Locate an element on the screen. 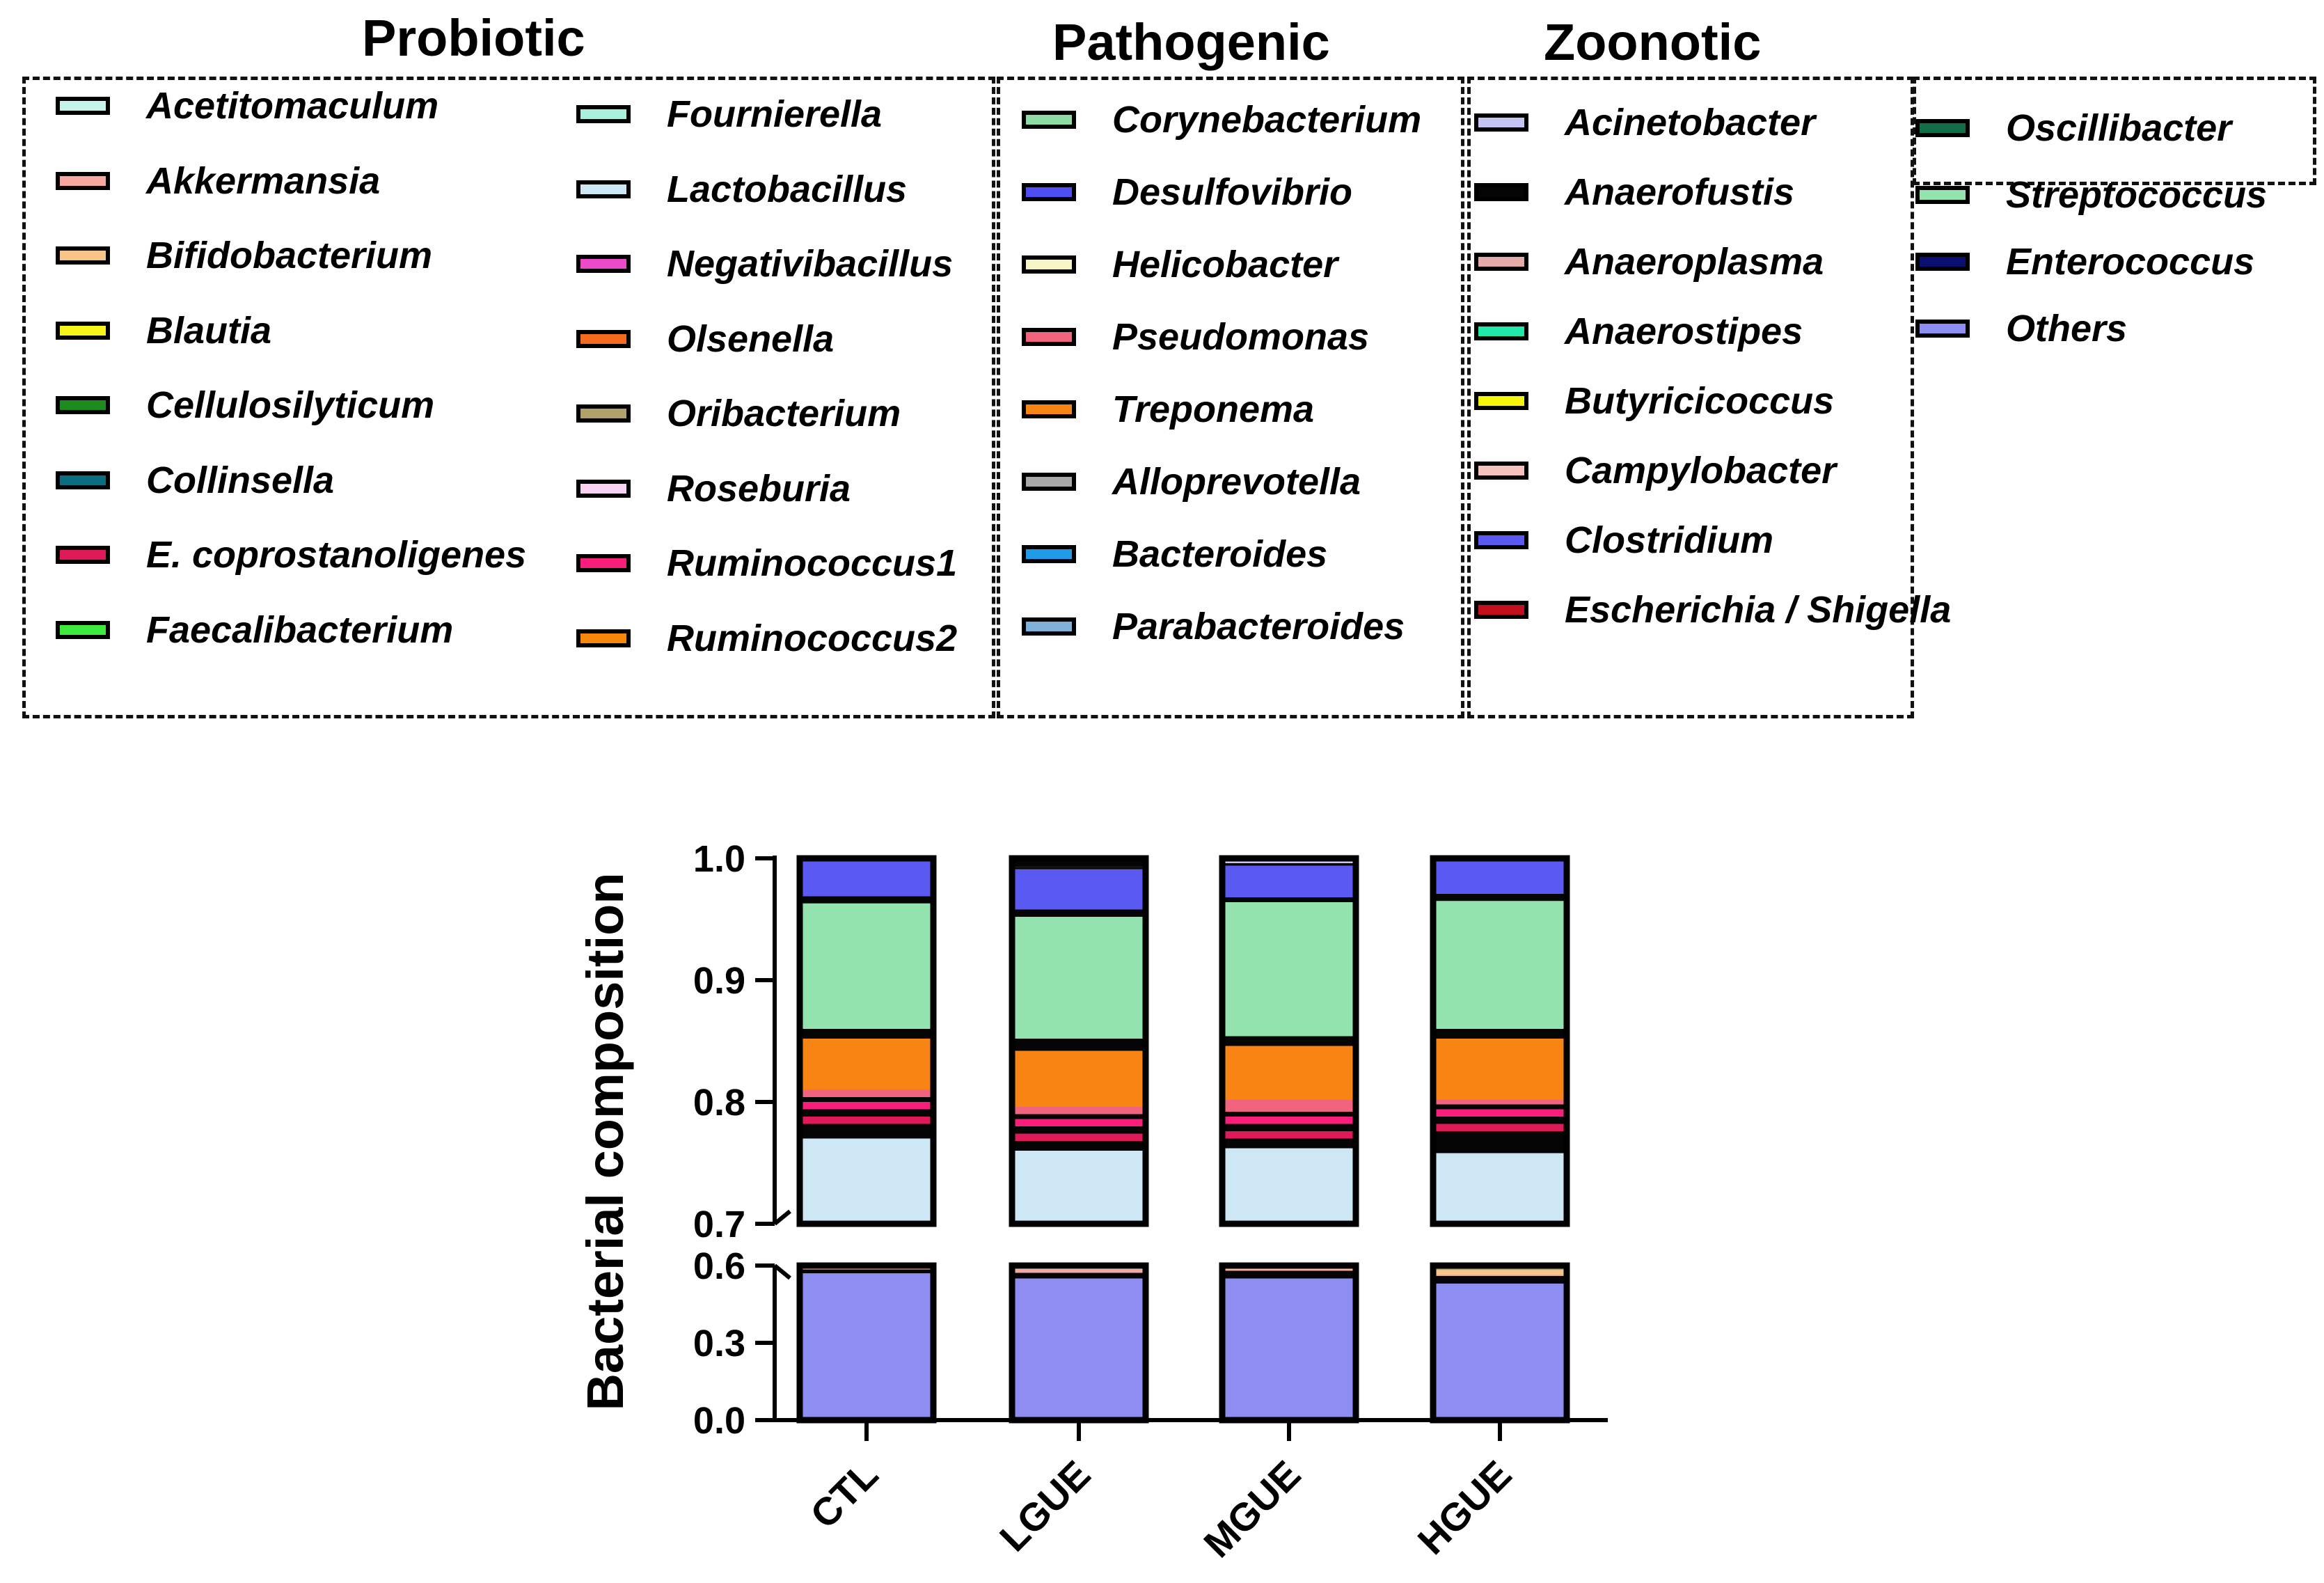 The height and width of the screenshot is (1583, 2324). legend-label: E. coprostanoligenes is located at coordinates (337, 555).